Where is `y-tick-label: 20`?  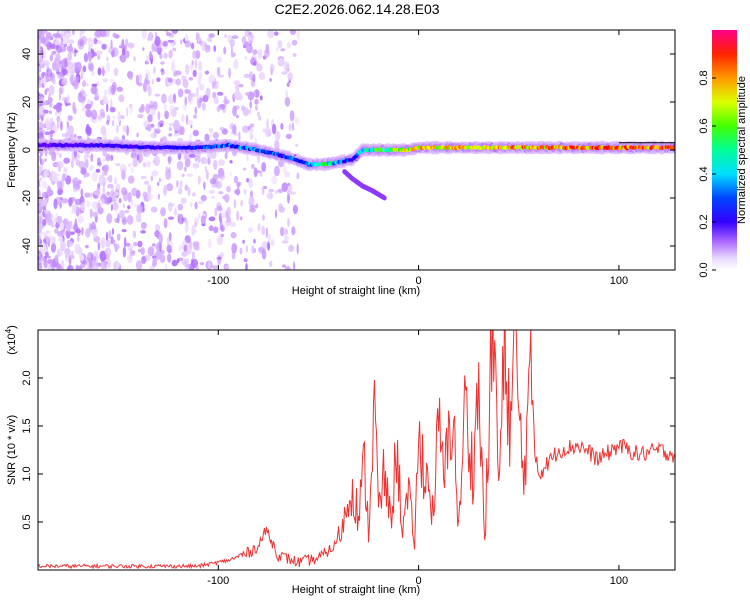 y-tick-label: 20 is located at coordinates (27, 102).